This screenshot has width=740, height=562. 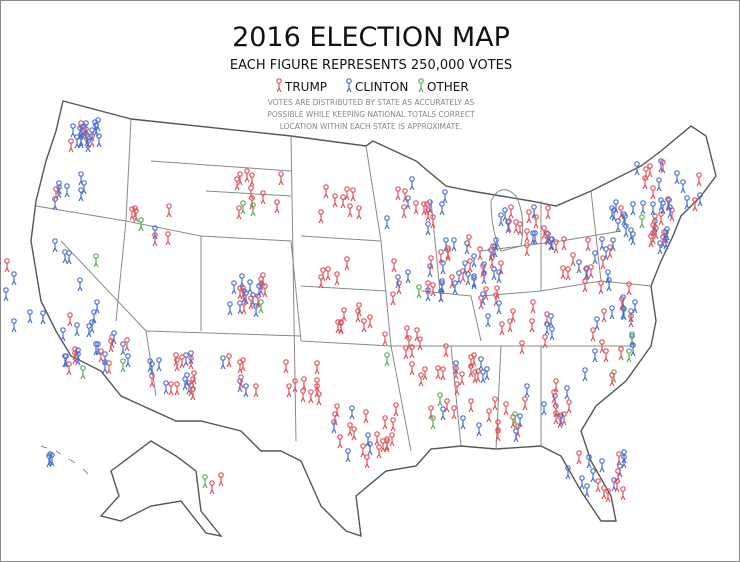 I want to click on legend-label: OTHER, so click(x=448, y=87).